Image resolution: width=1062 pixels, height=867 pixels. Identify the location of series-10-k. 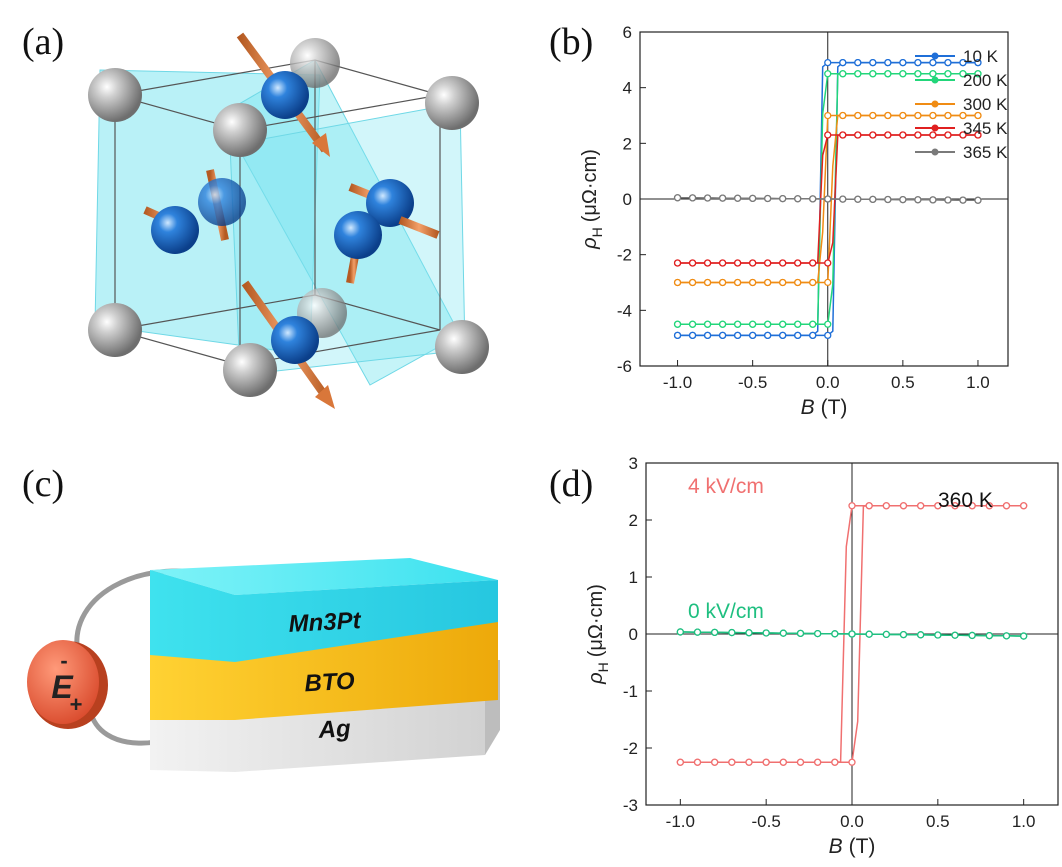
(827, 199).